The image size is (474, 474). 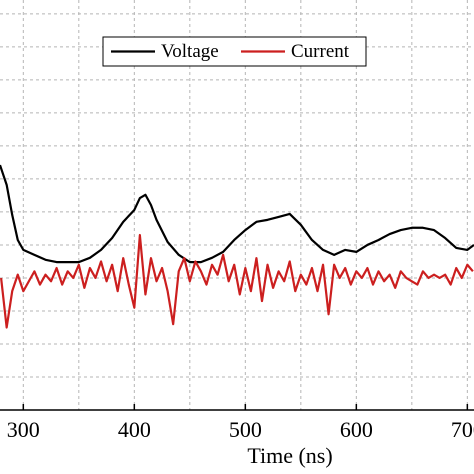 What do you see at coordinates (320, 51) in the screenshot?
I see `legend-label: Current` at bounding box center [320, 51].